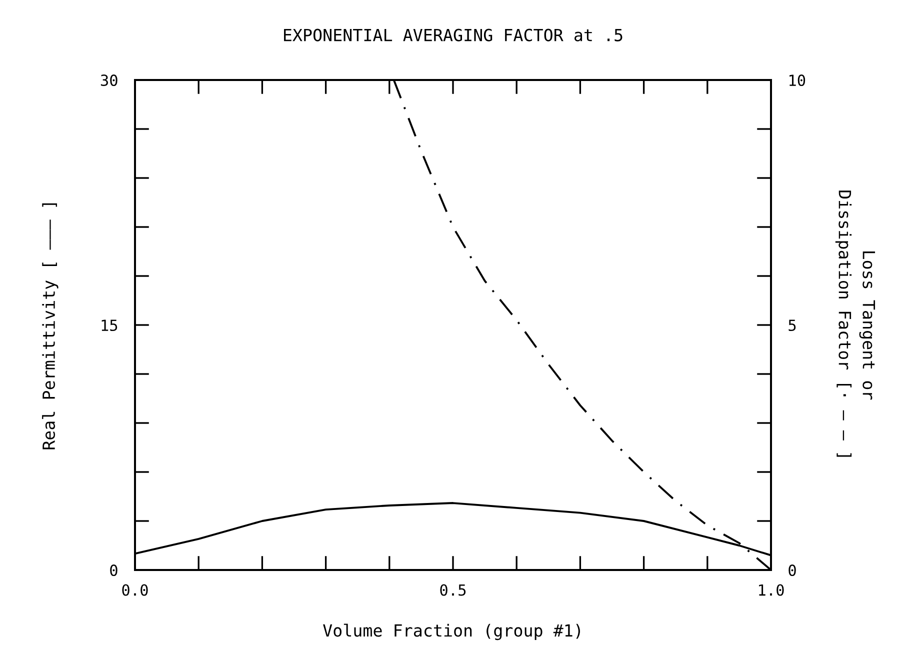 The width and height of the screenshot is (913, 656). Describe the element at coordinates (792, 326) in the screenshot. I see `y2-tick-label: 5` at that location.